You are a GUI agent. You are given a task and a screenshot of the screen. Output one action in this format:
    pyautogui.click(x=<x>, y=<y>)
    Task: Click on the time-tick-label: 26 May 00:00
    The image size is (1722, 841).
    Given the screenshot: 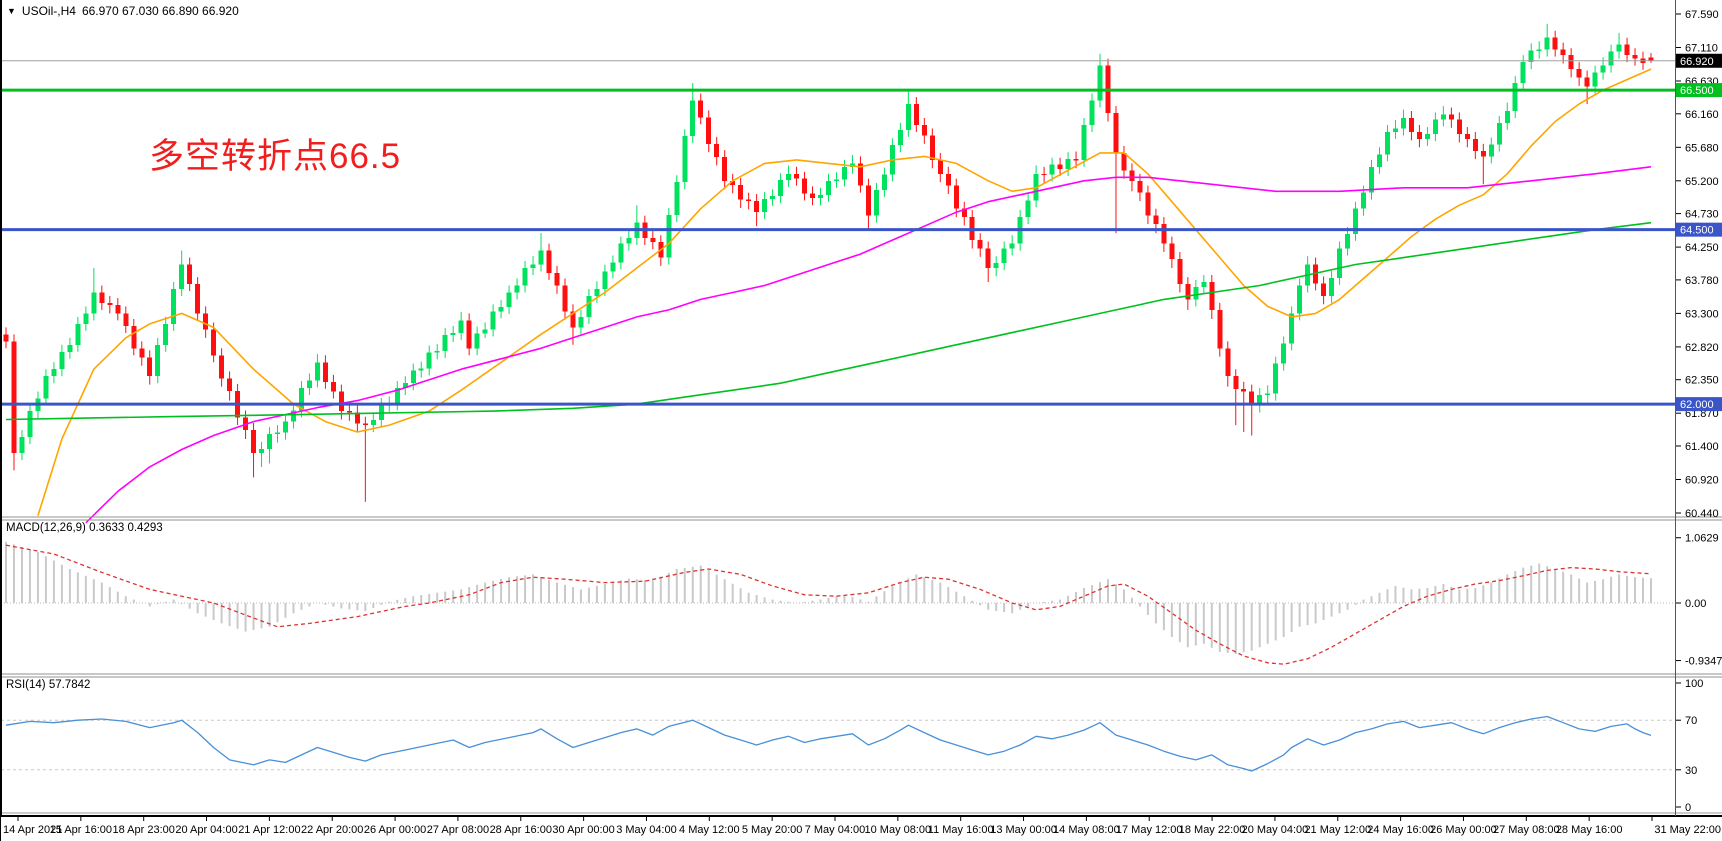 What is the action you would take?
    pyautogui.click(x=1463, y=830)
    